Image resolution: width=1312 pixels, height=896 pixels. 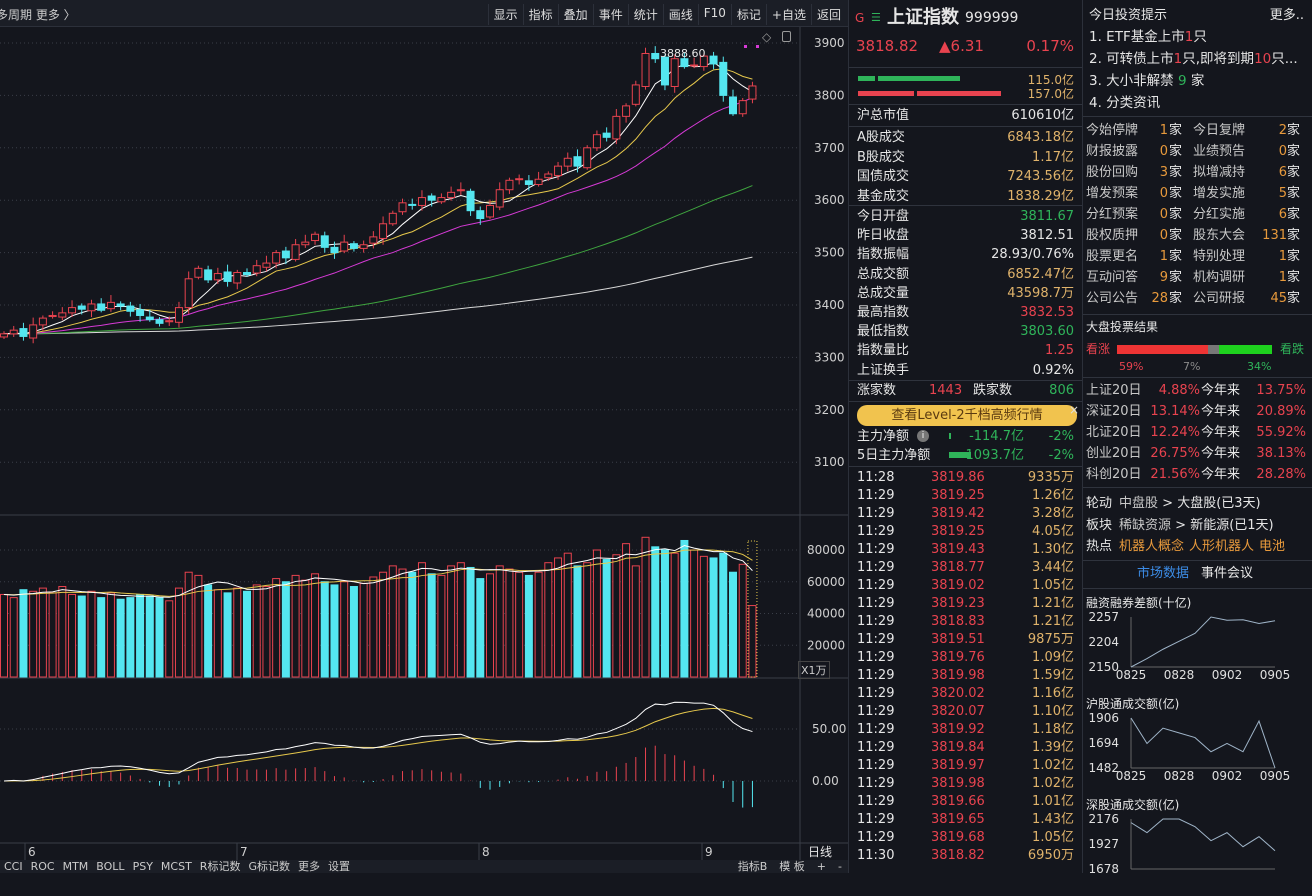 What do you see at coordinates (1200, 81) in the screenshot?
I see `tip-item: 3. 大小非解禁 9 家` at bounding box center [1200, 81].